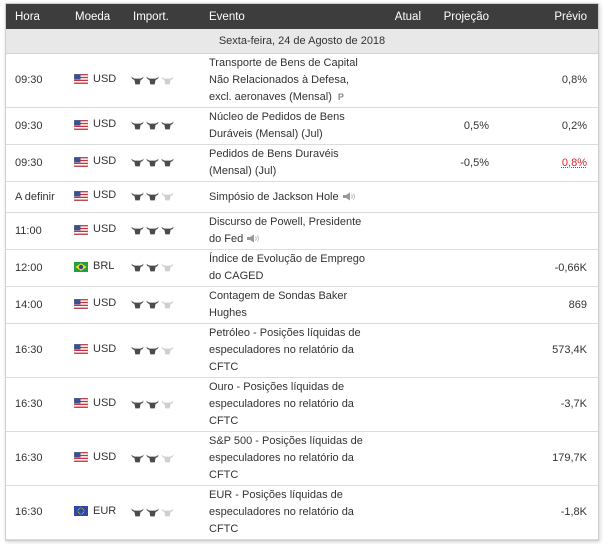 This screenshot has height=544, width=605. Describe the element at coordinates (296, 163) in the screenshot. I see `event-cell: Pedidos de Bens Duravéis (Mensal) (Jul)` at that location.